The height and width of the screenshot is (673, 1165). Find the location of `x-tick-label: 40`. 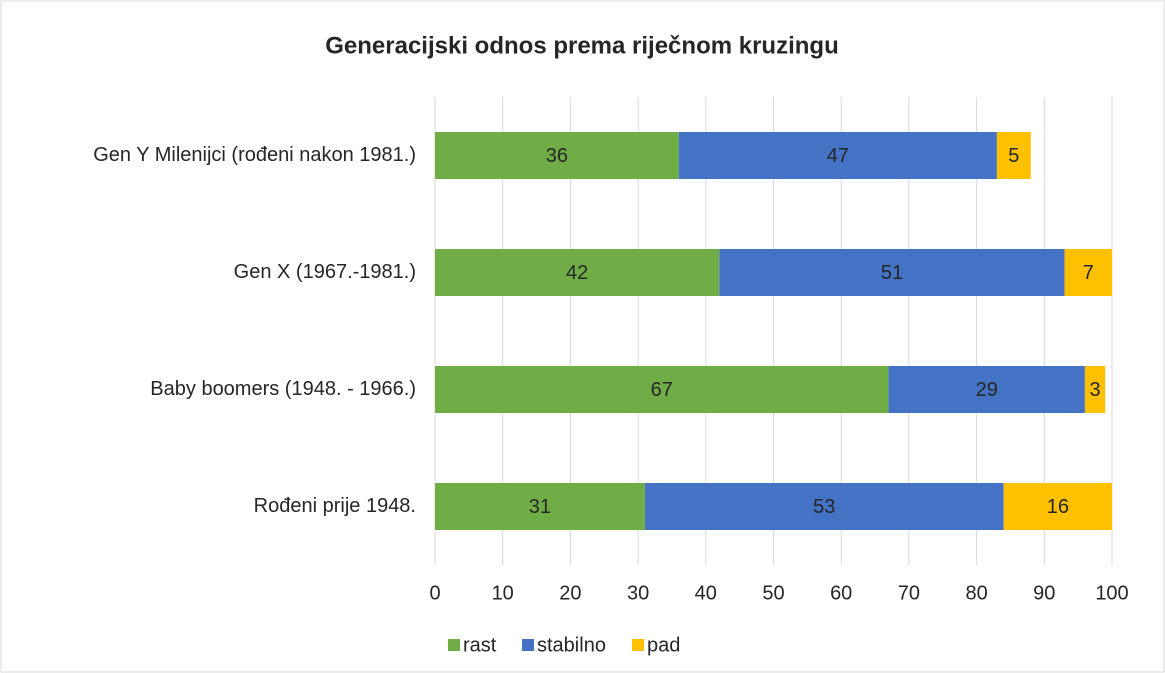

x-tick-label: 40 is located at coordinates (706, 593).